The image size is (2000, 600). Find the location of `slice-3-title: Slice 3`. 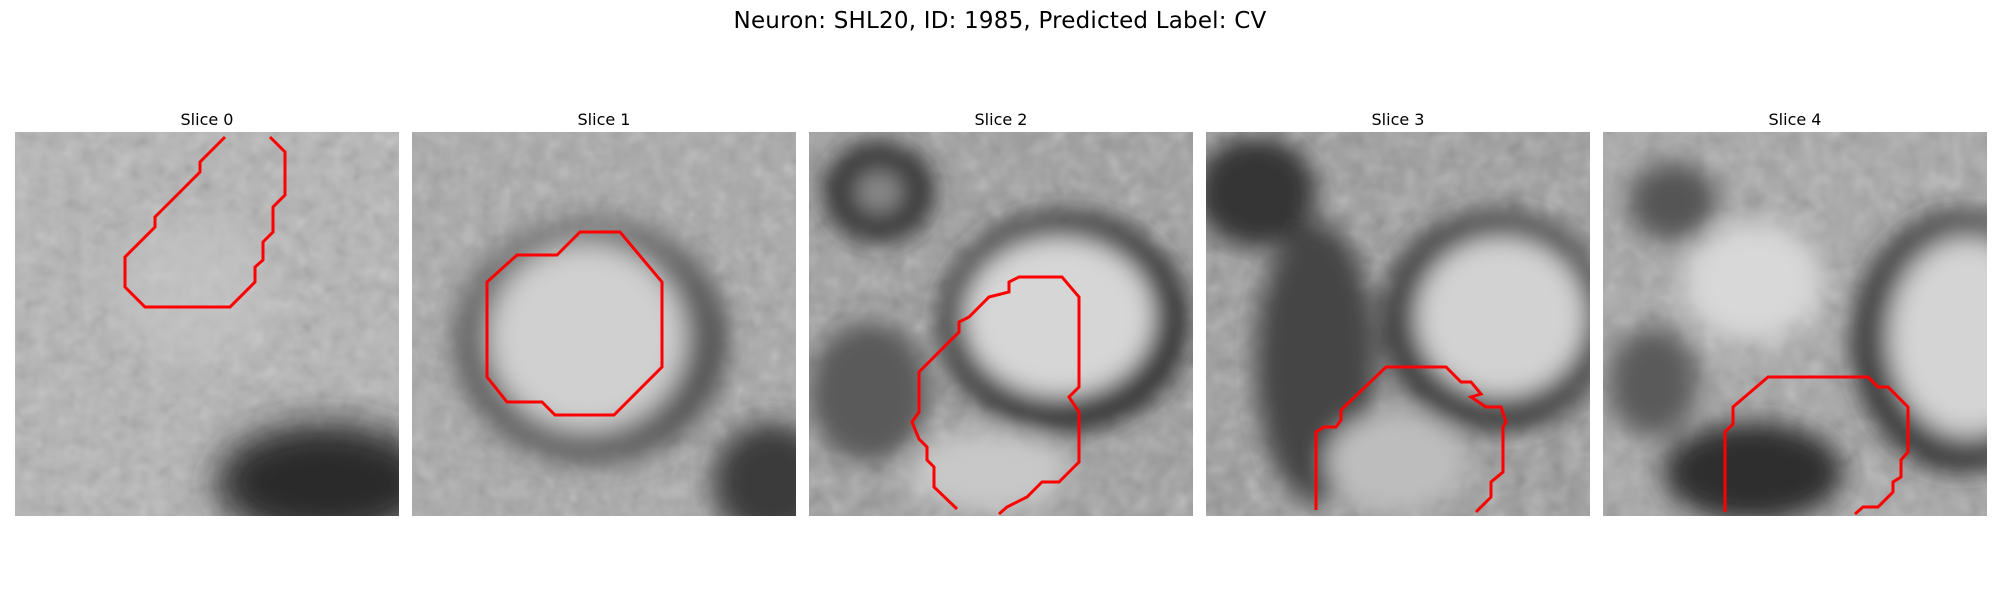

slice-3-title: Slice 3 is located at coordinates (1398, 119).